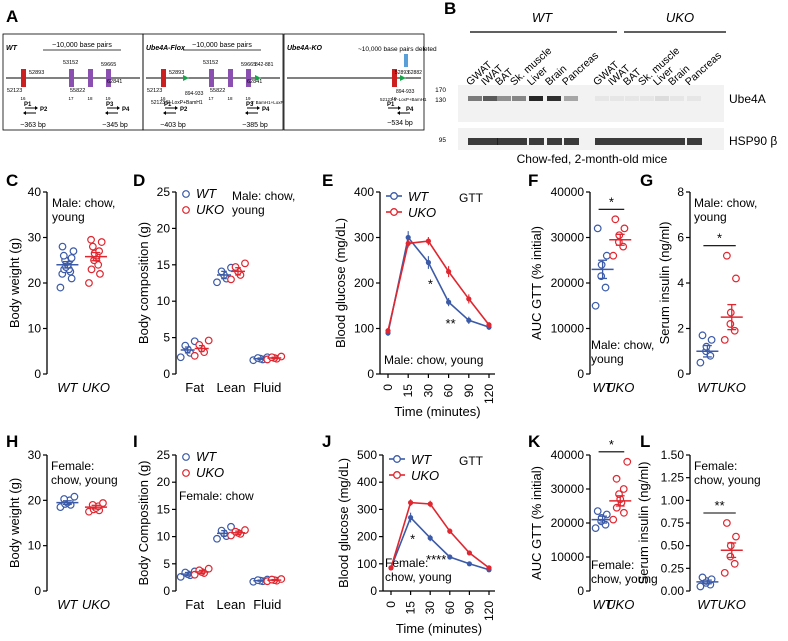  What do you see at coordinates (166, 338) in the screenshot?
I see `y-tick-label: 5` at bounding box center [166, 338].